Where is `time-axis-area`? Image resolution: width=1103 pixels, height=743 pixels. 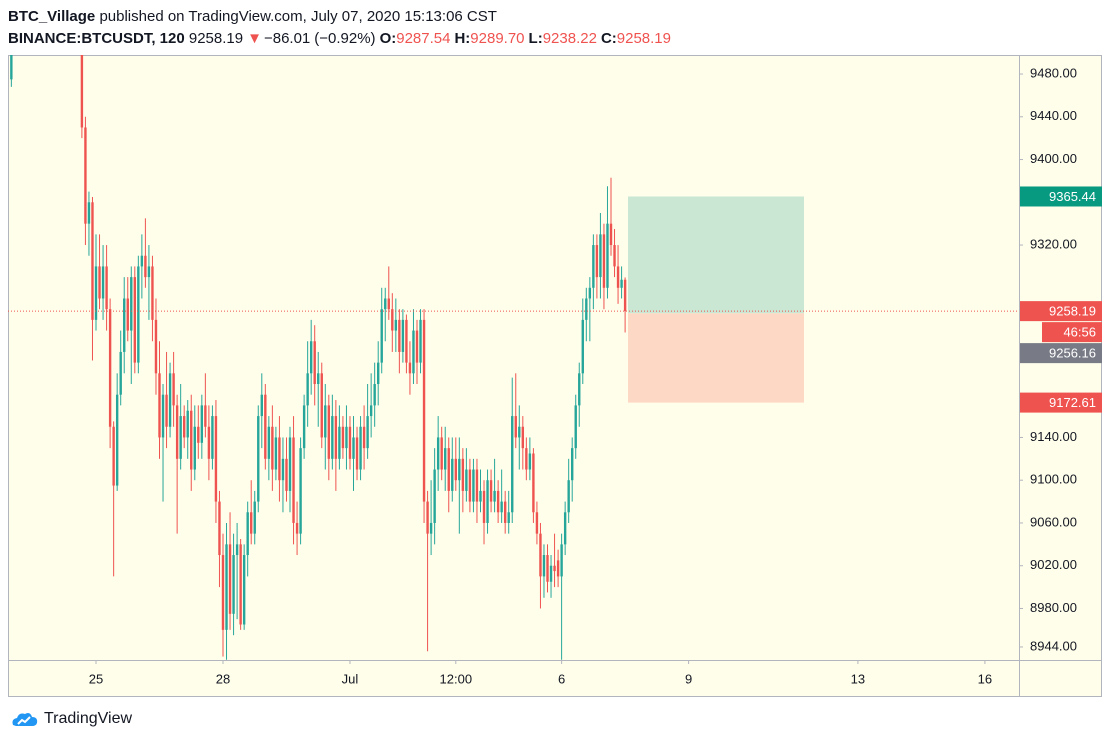
time-axis-area is located at coordinates (513, 678).